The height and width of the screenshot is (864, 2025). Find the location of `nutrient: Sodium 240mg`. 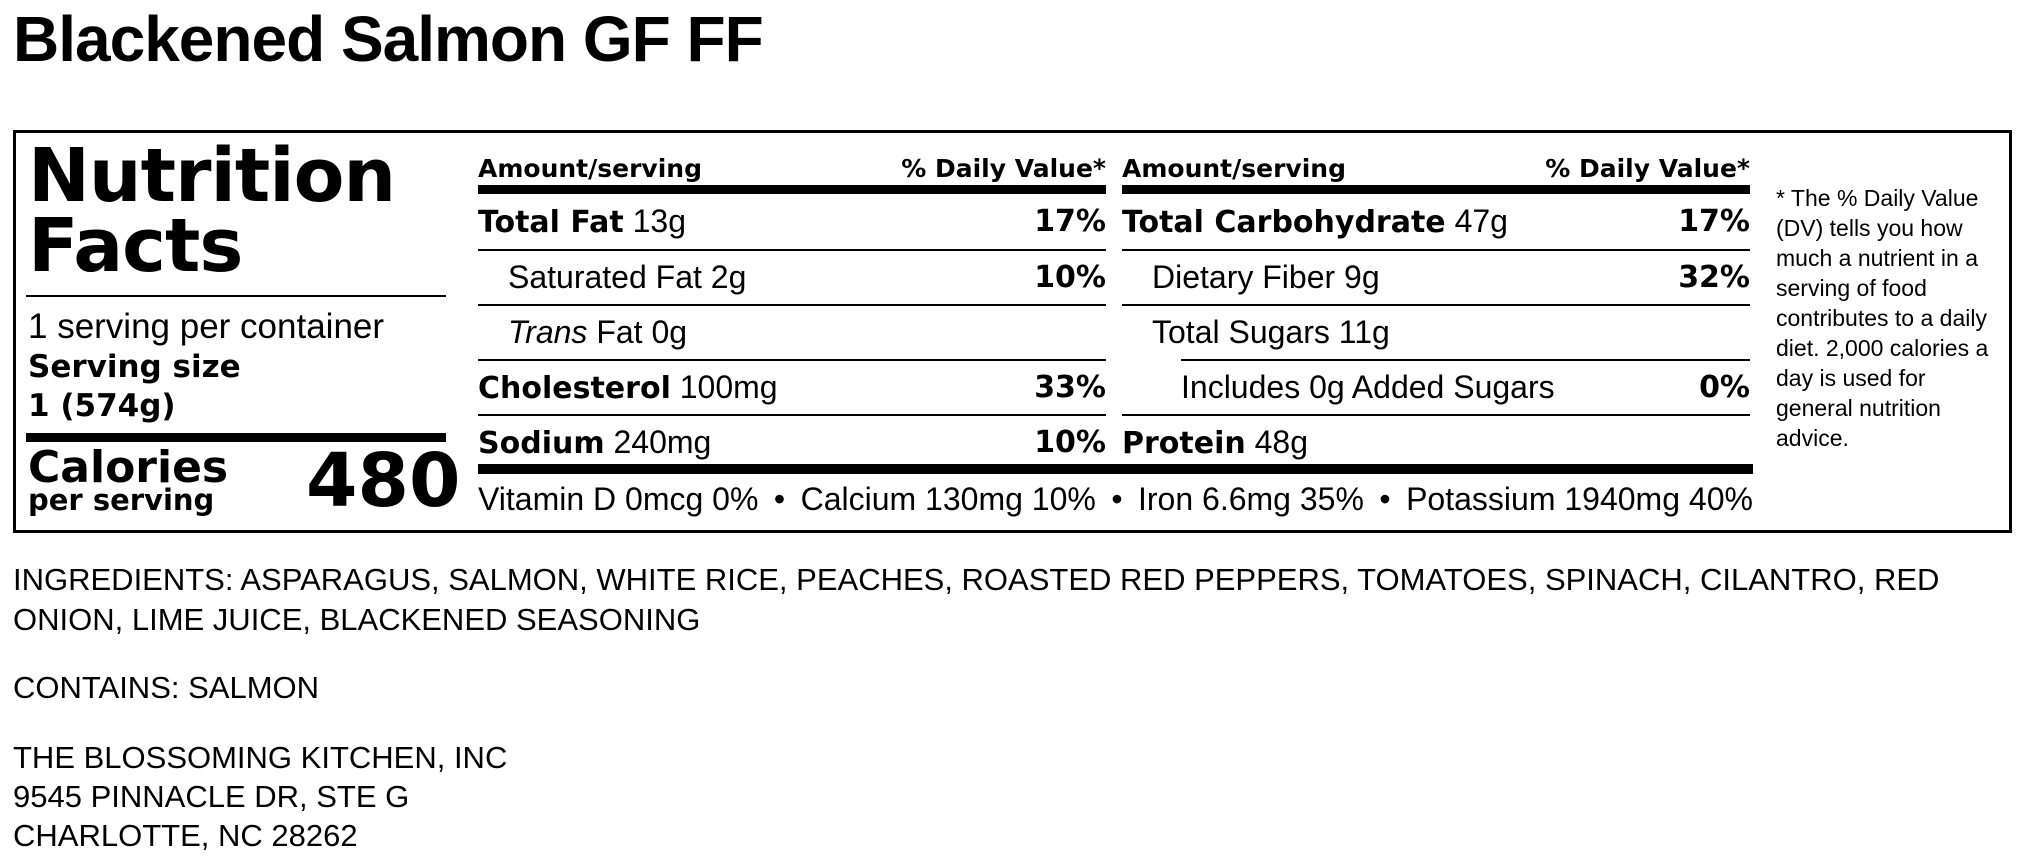

nutrient: Sodium 240mg is located at coordinates (594, 442).